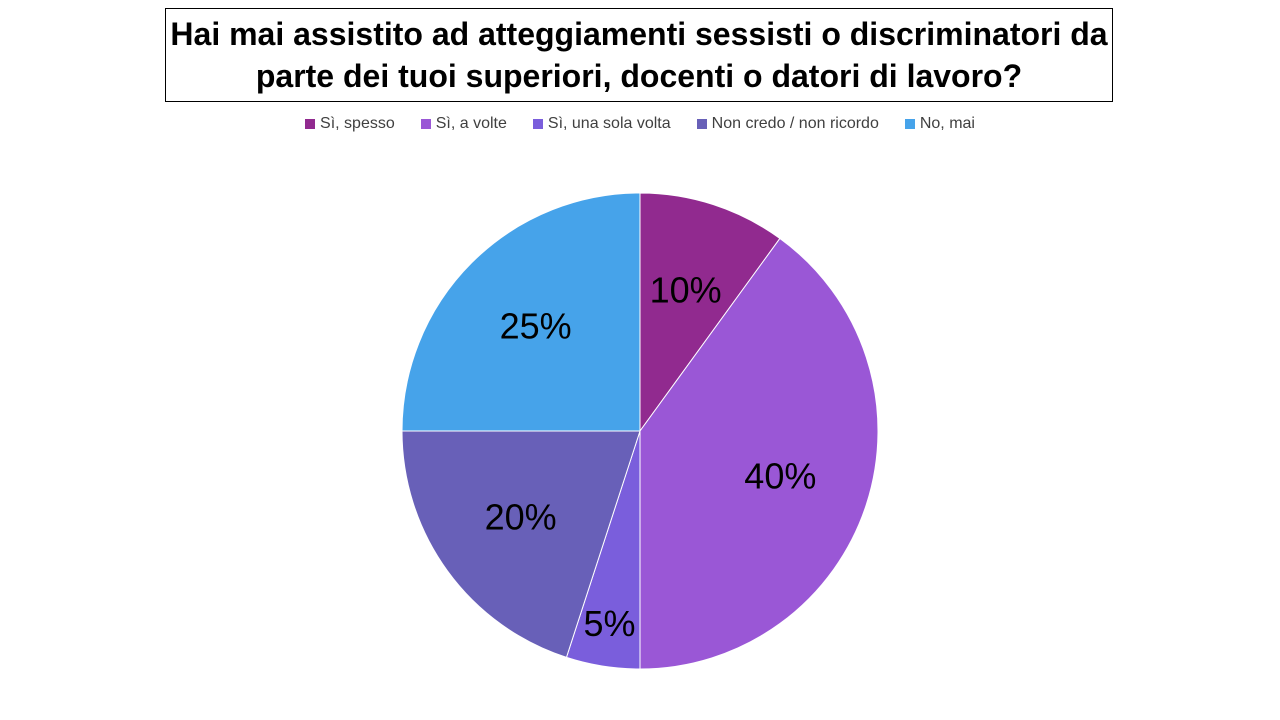  Describe the element at coordinates (795, 123) in the screenshot. I see `legend-label: Non credo / non ricordo` at that location.